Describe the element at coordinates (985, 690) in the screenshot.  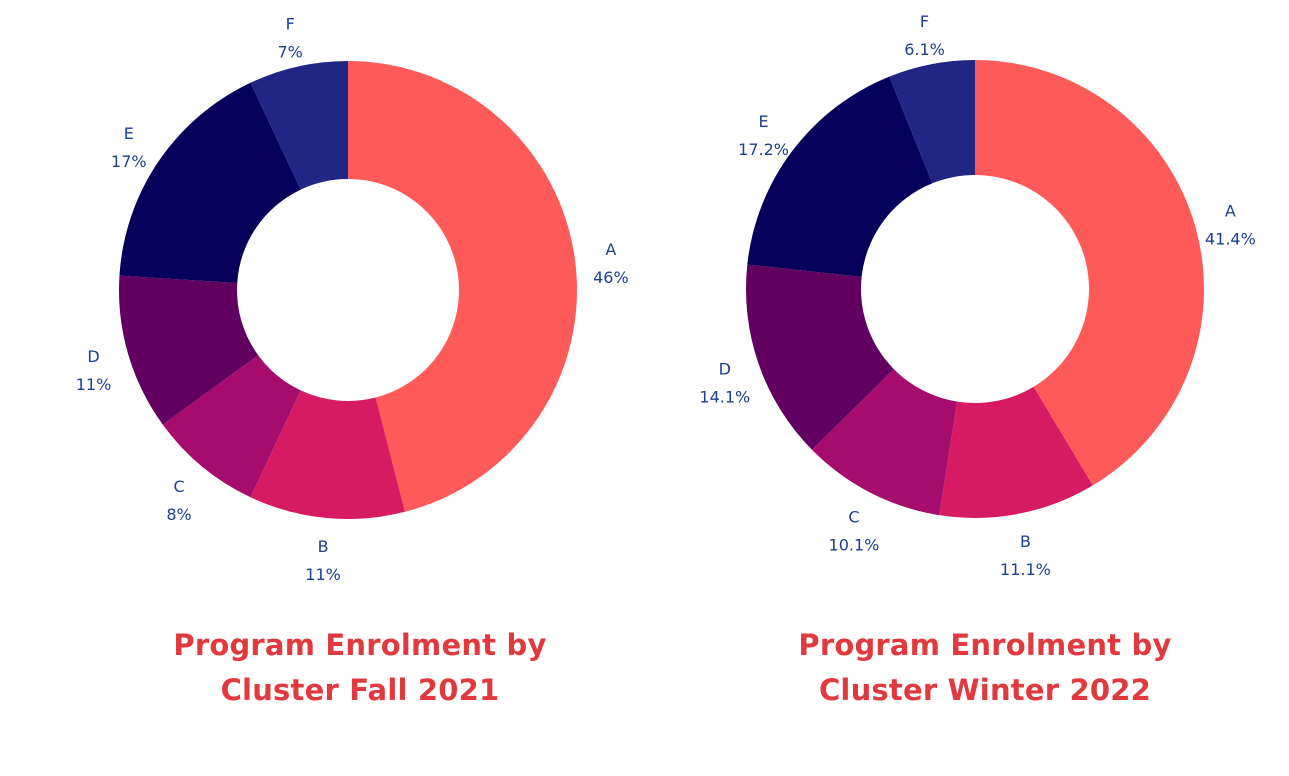
I see `chart-title-line: Cluster Winter 2022` at that location.